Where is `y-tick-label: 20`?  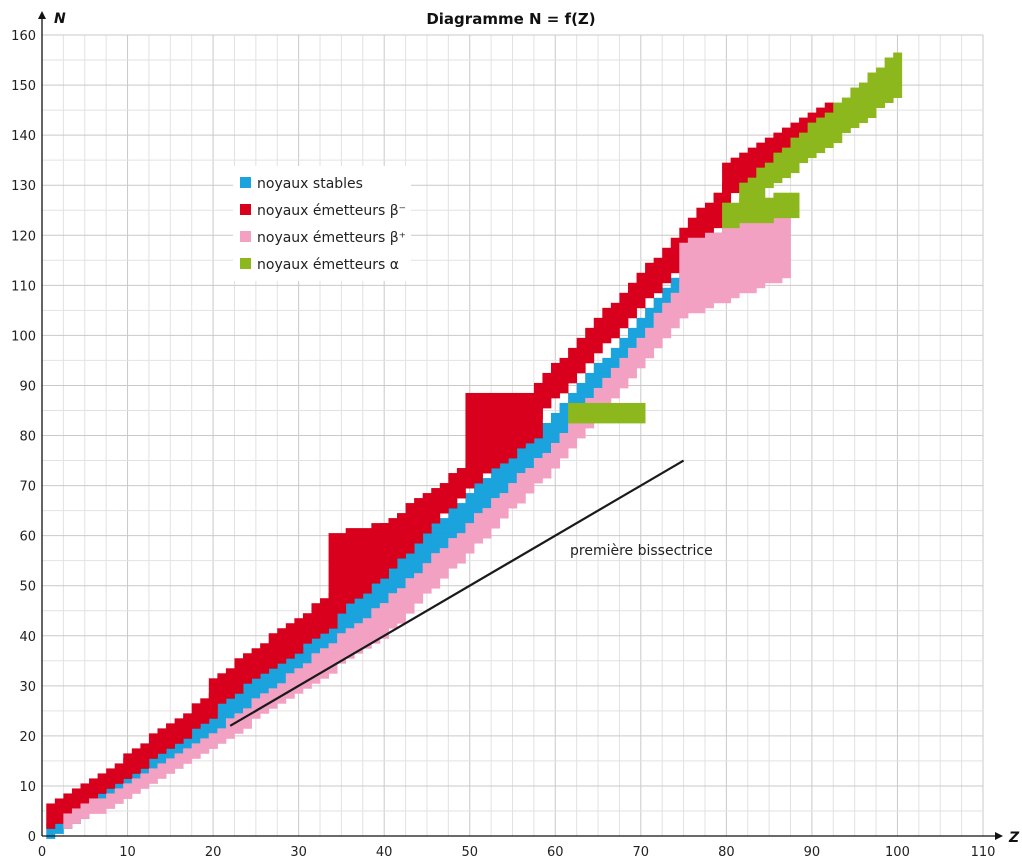 y-tick-label: 20 is located at coordinates (27, 737).